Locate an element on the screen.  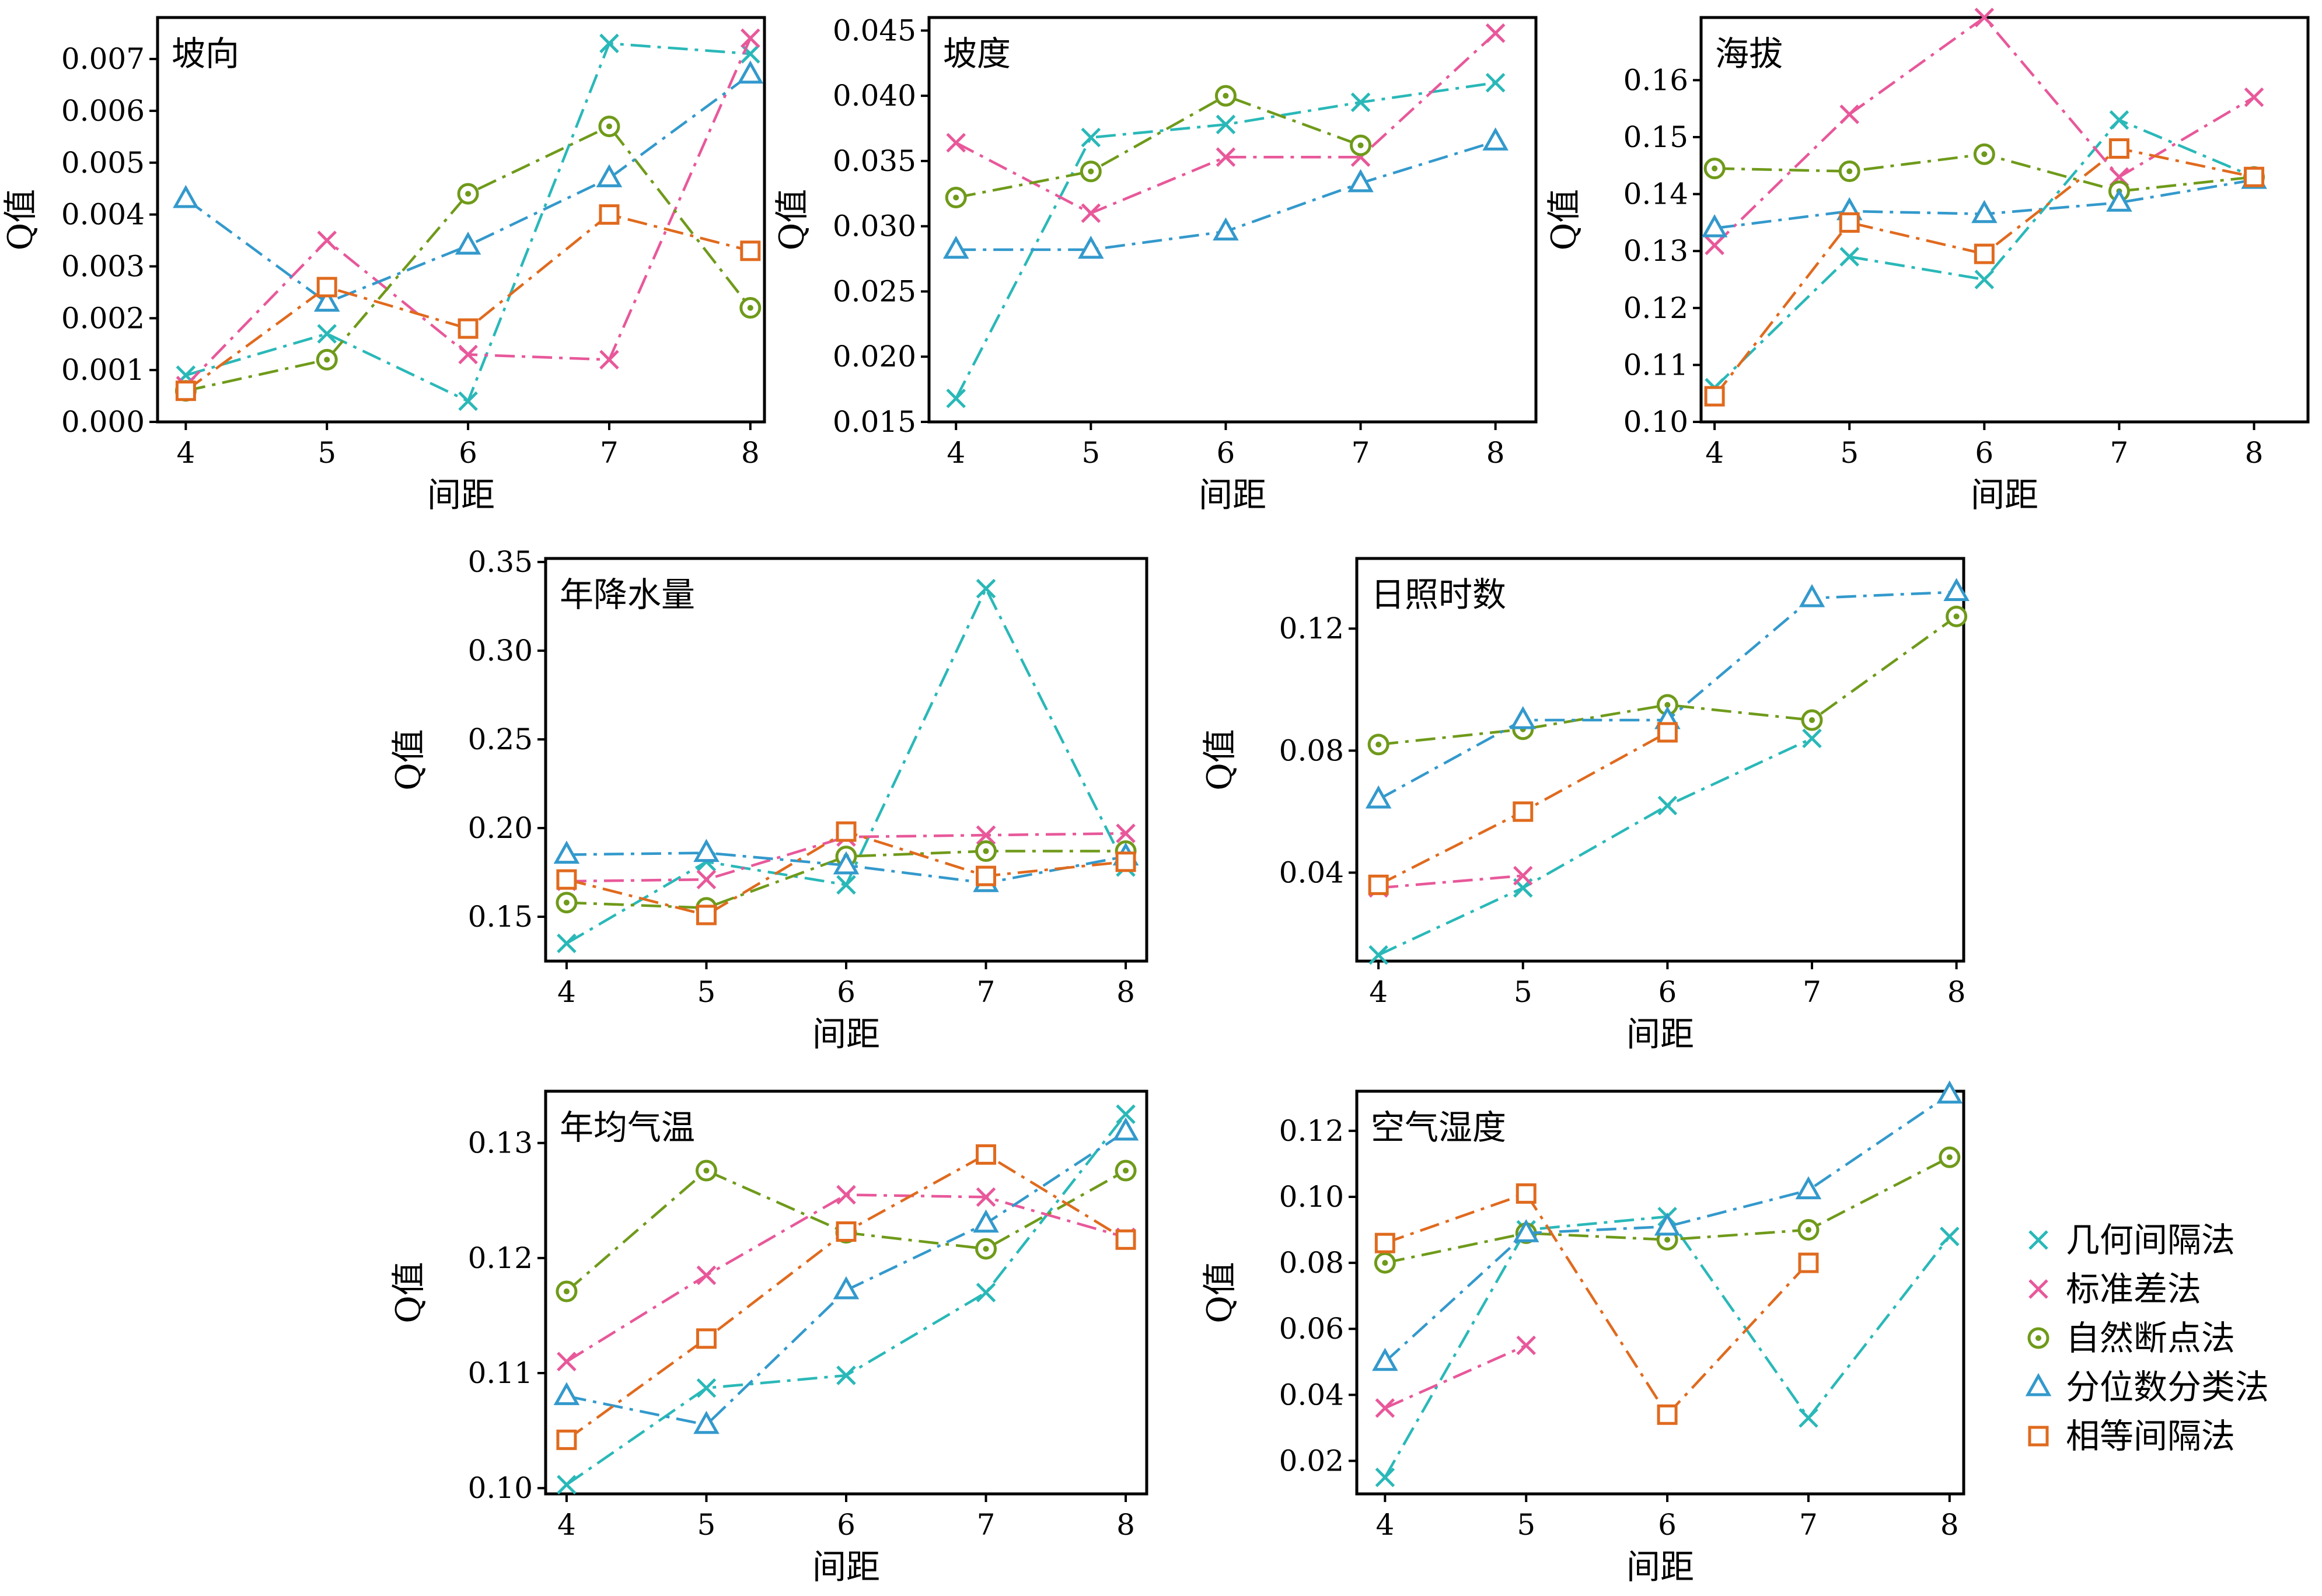
y-tick-label: 0.000 is located at coordinates (103, 422).